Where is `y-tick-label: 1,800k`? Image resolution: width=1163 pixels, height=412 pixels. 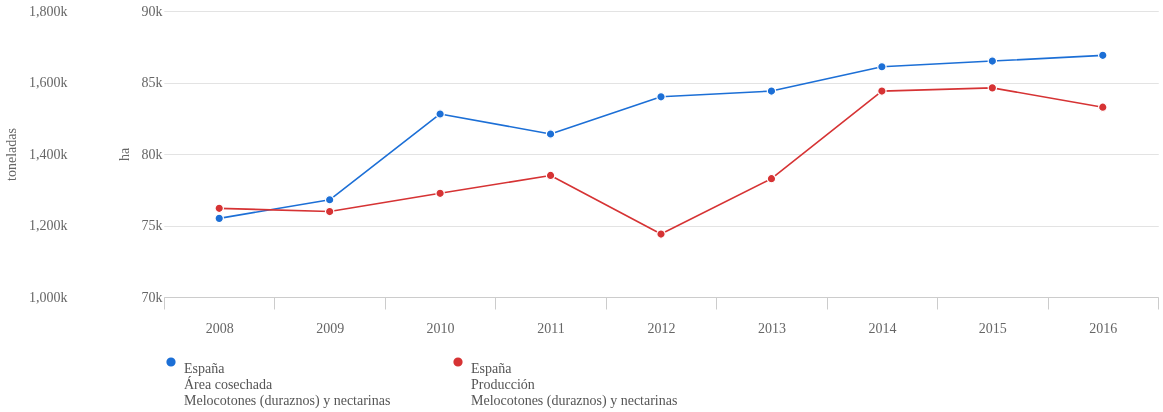 y-tick-label: 1,800k is located at coordinates (48, 11).